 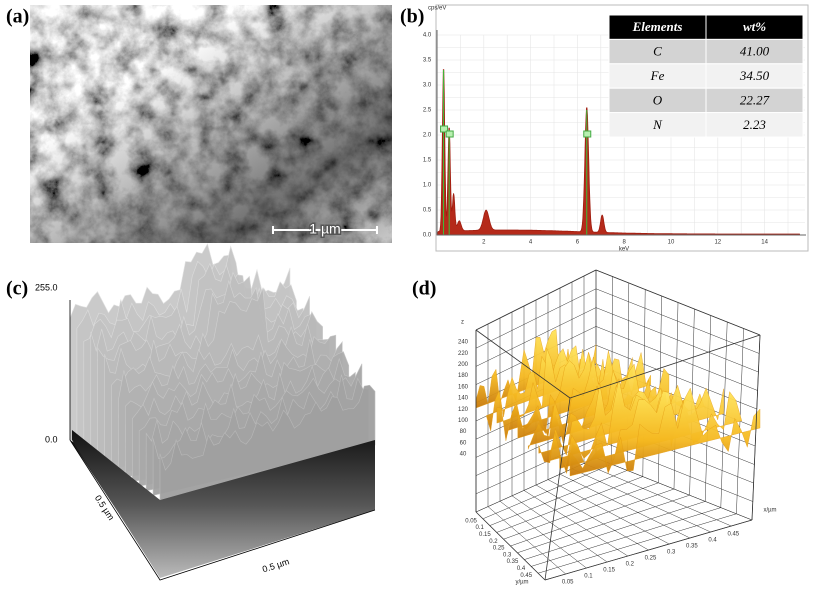 What do you see at coordinates (484, 243) in the screenshot?
I see `x-tick-label: 2` at bounding box center [484, 243].